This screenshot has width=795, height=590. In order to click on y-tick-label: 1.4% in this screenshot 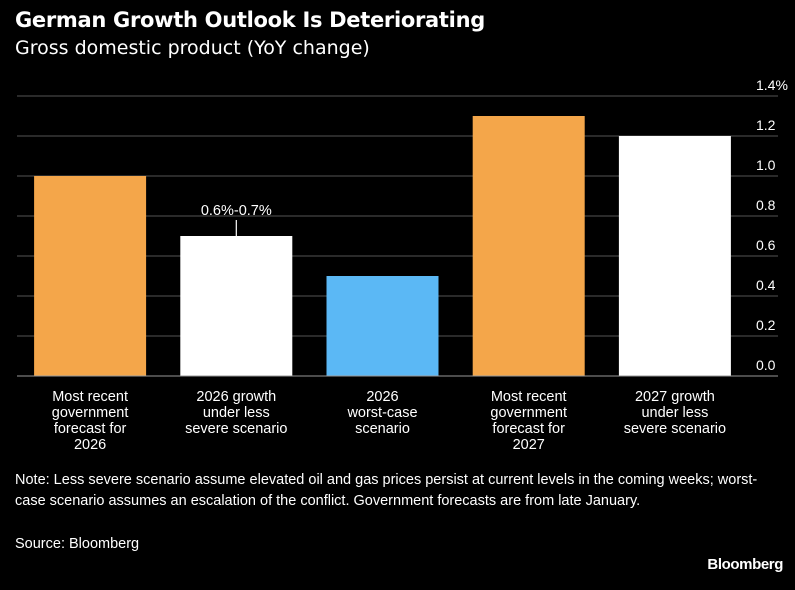, I will do `click(772, 85)`.